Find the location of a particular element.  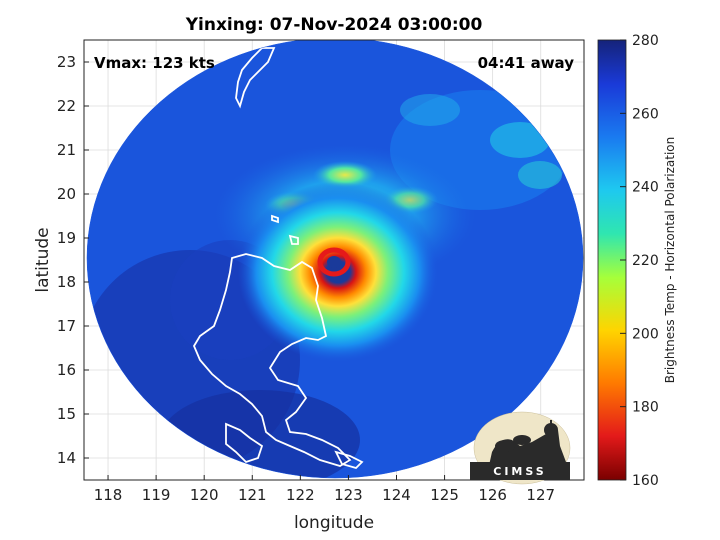

colorbar-ticks: 160 180 200 220 240 260 280 is located at coordinates (639, 261).